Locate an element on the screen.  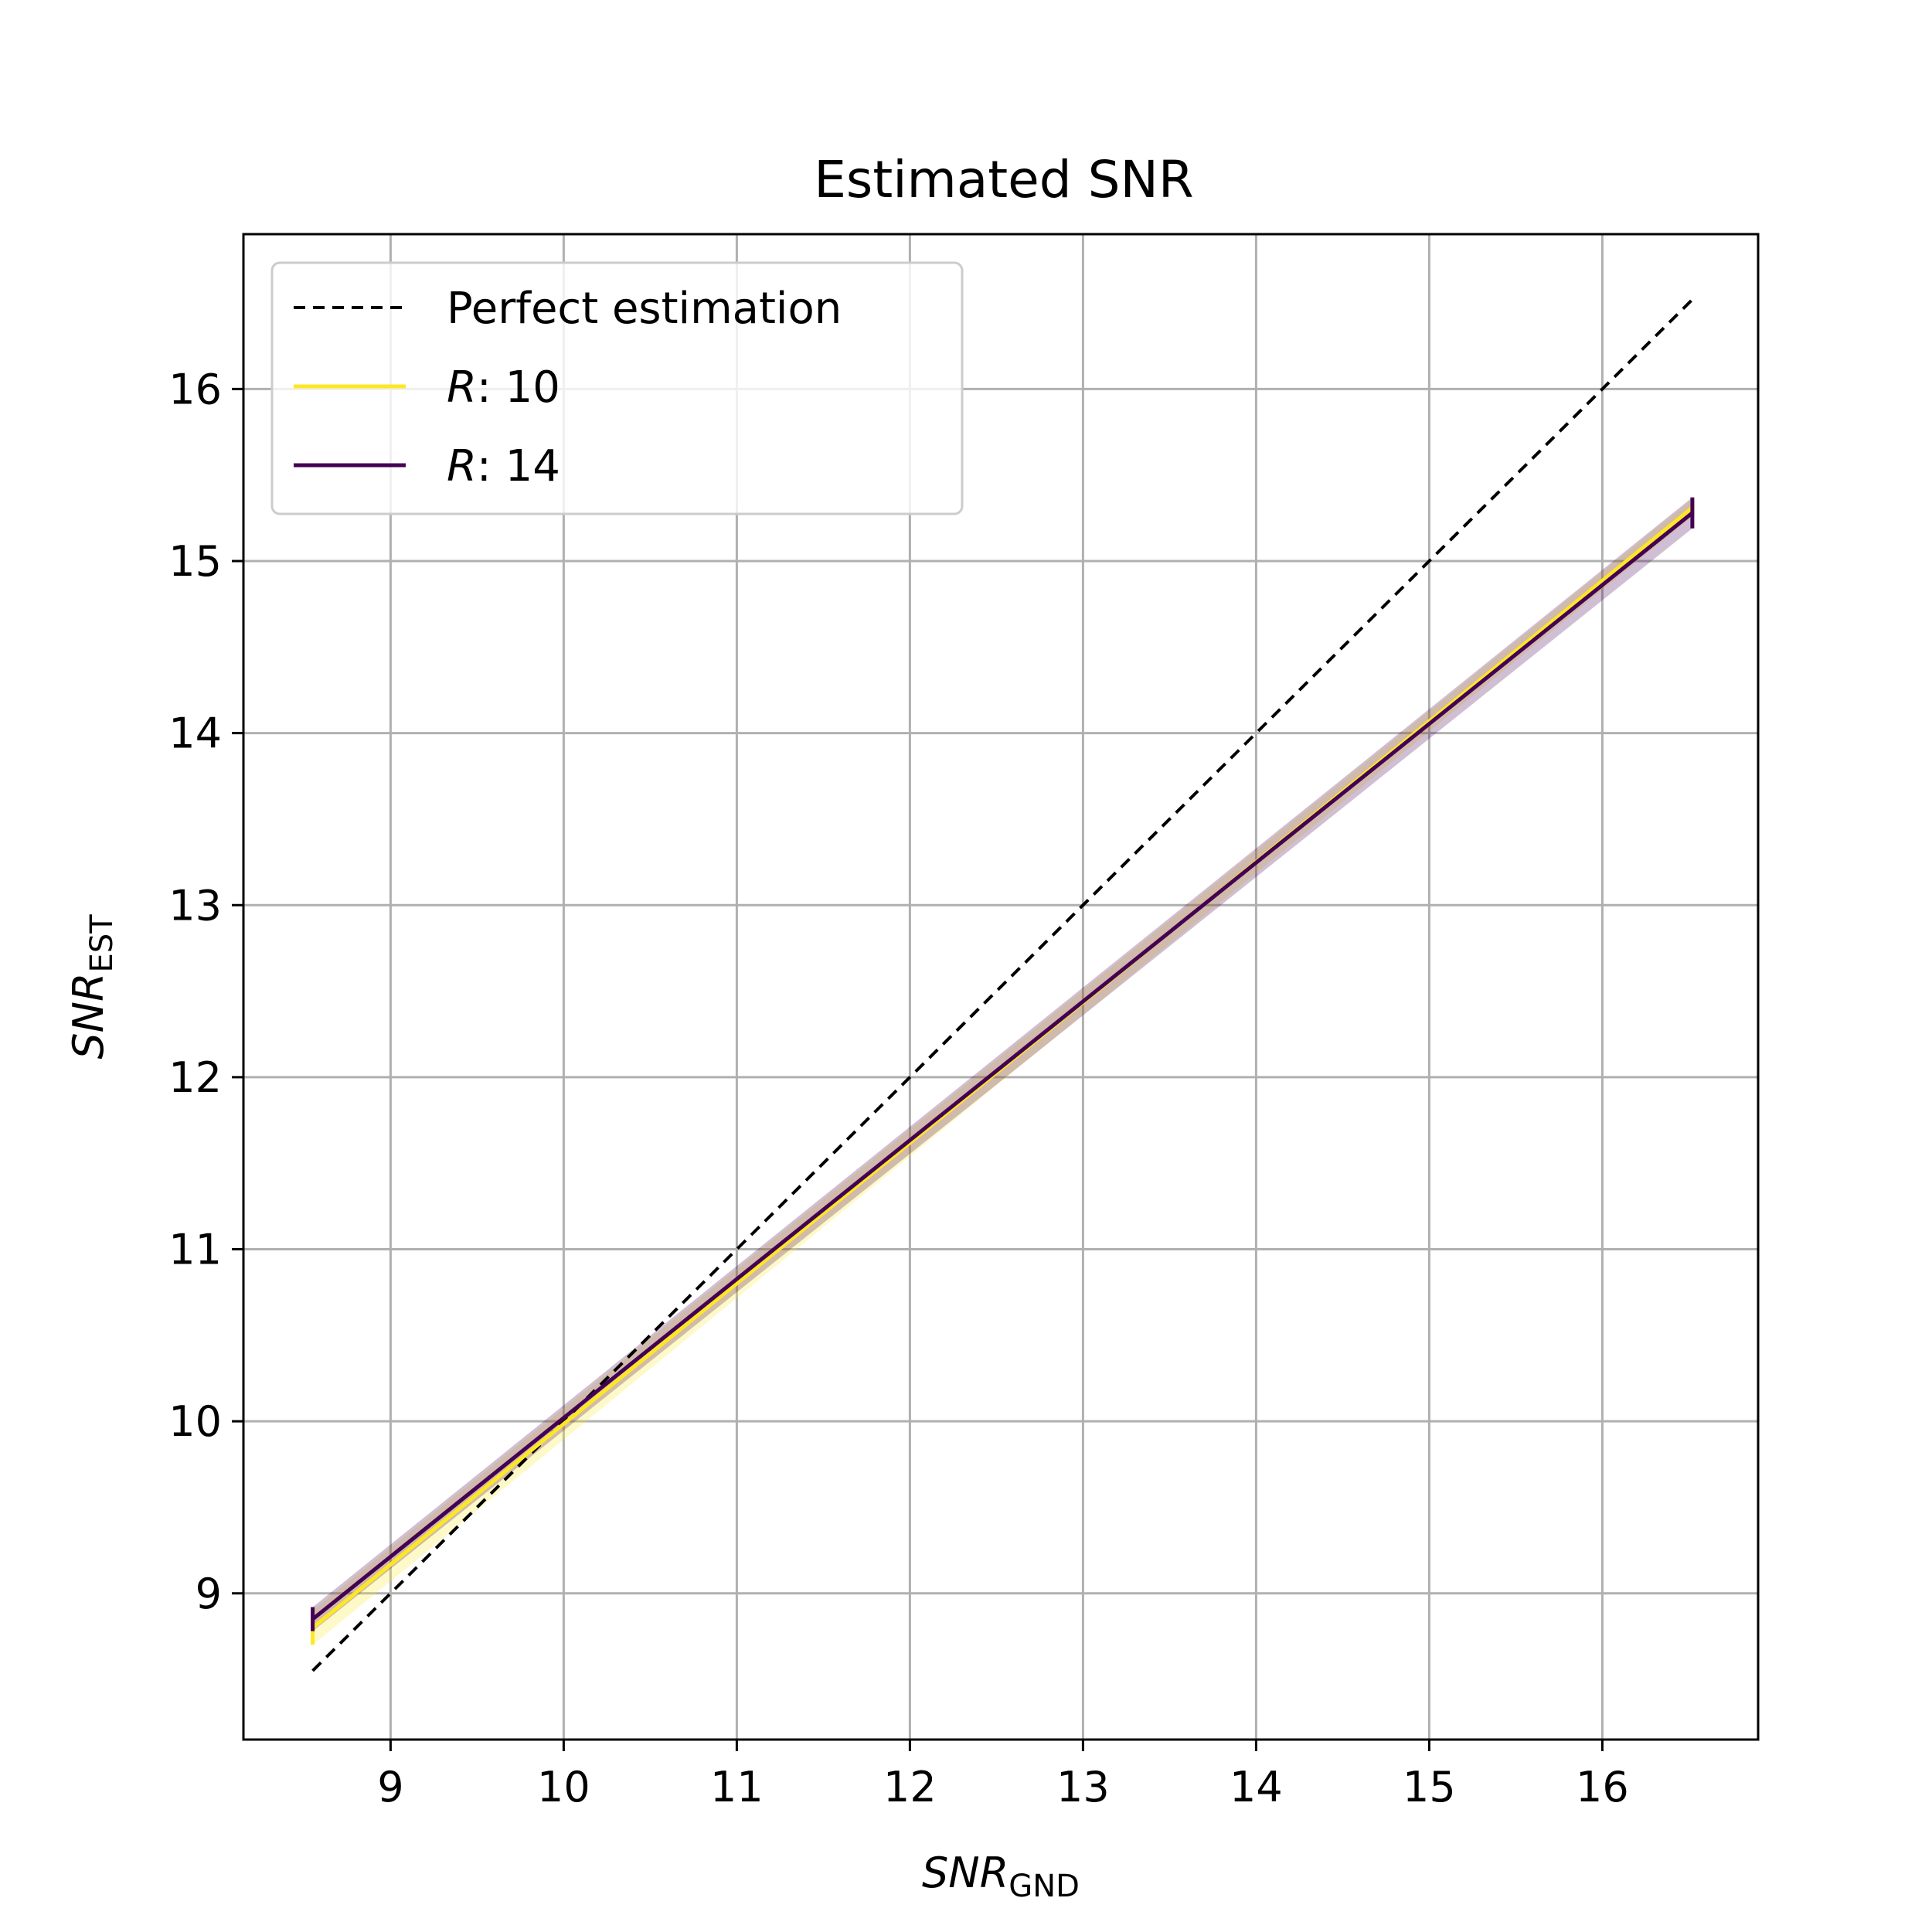
legend-box is located at coordinates (617, 388).